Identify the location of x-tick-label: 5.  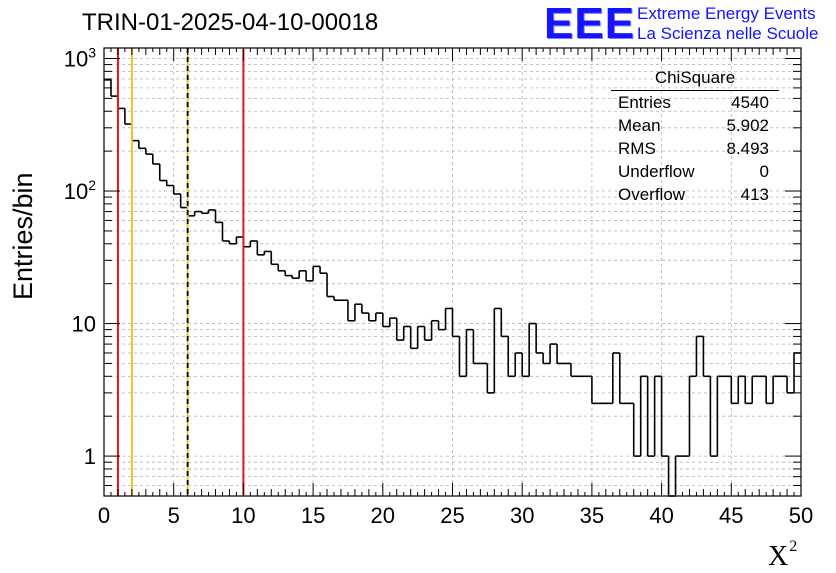
(174, 515).